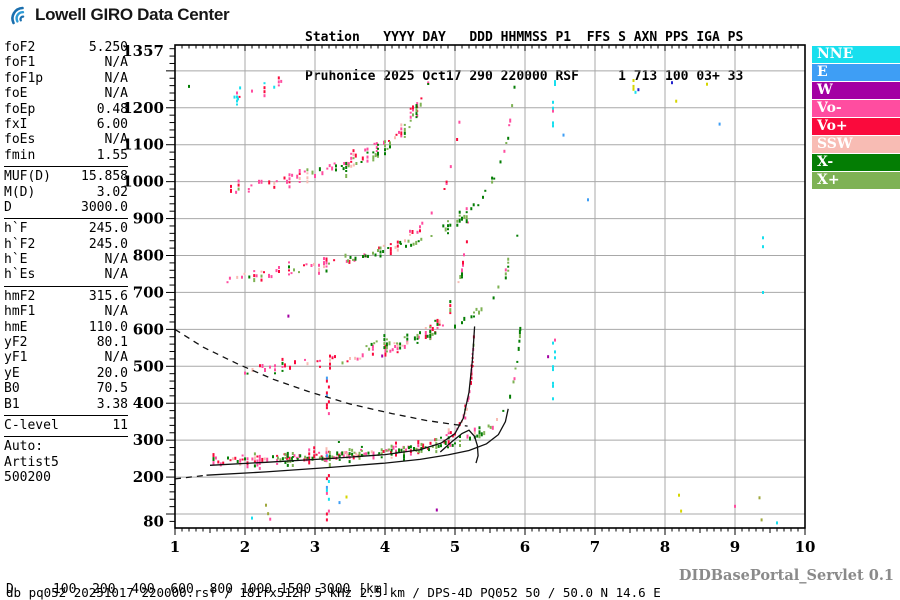 Image resolution: width=900 pixels, height=600 pixels. I want to click on auto-scaler-line: 500200, so click(27, 478).